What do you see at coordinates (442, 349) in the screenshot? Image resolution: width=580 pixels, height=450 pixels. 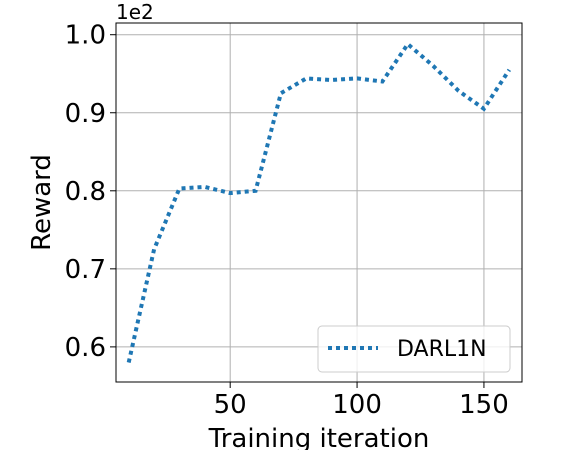 I see `legend-label-darl1n: DARL1N` at bounding box center [442, 349].